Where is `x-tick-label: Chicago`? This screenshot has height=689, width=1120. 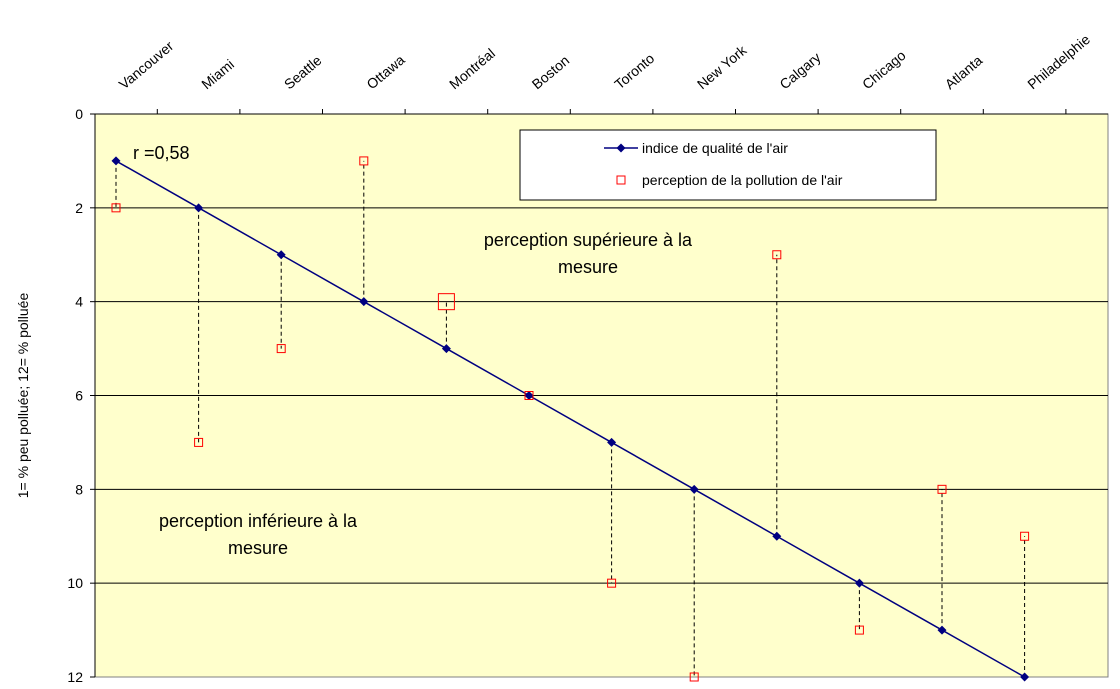
x-tick-label: Chicago is located at coordinates (884, 69).